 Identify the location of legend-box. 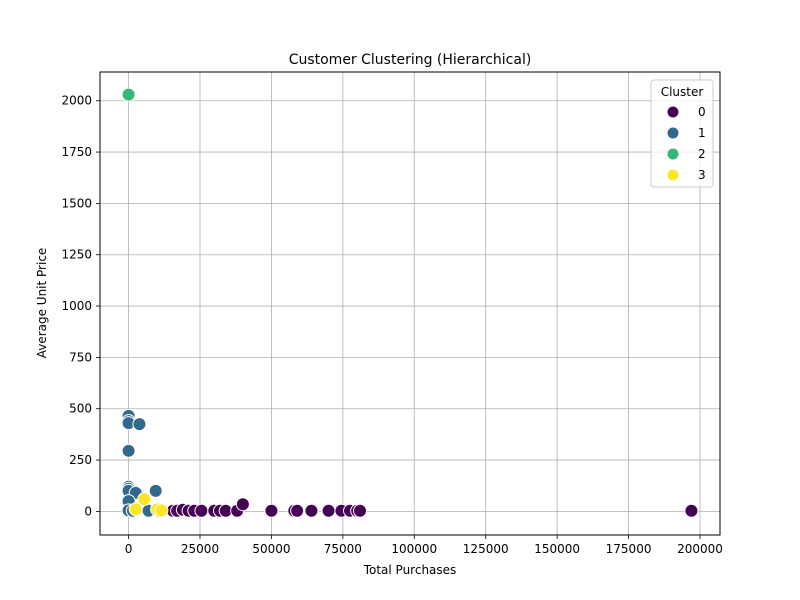
(682, 133).